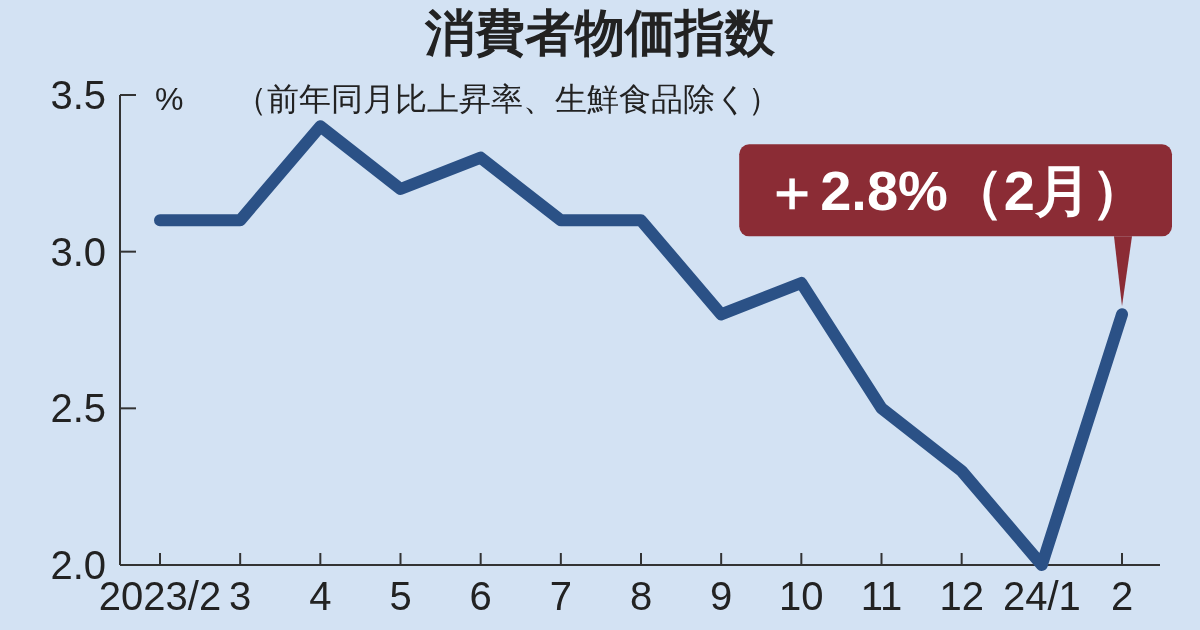 The width and height of the screenshot is (1200, 630). I want to click on x-tick-label: 5, so click(400, 596).